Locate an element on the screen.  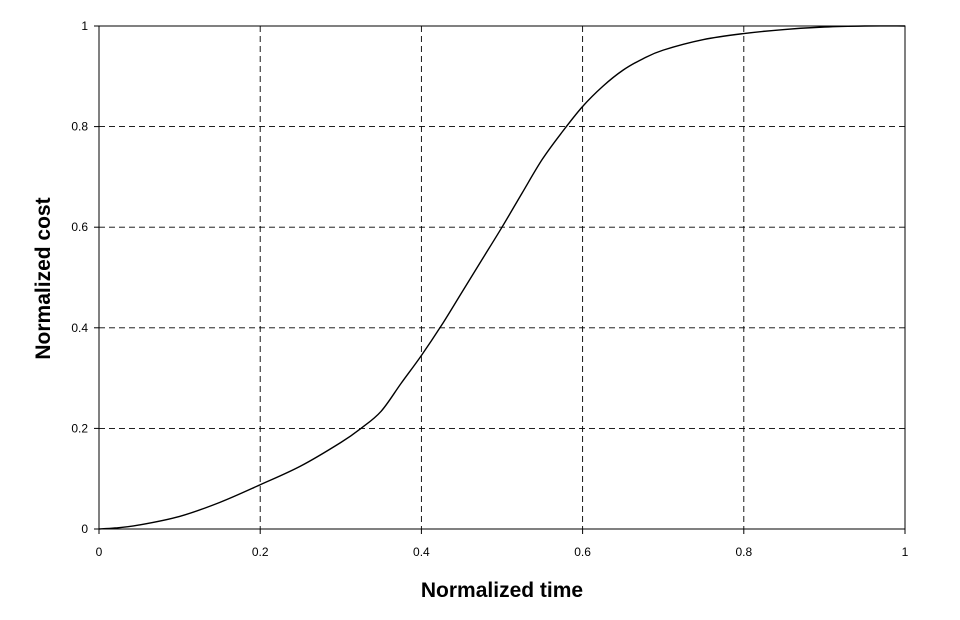
x-tick-label: 0.8 is located at coordinates (743, 552).